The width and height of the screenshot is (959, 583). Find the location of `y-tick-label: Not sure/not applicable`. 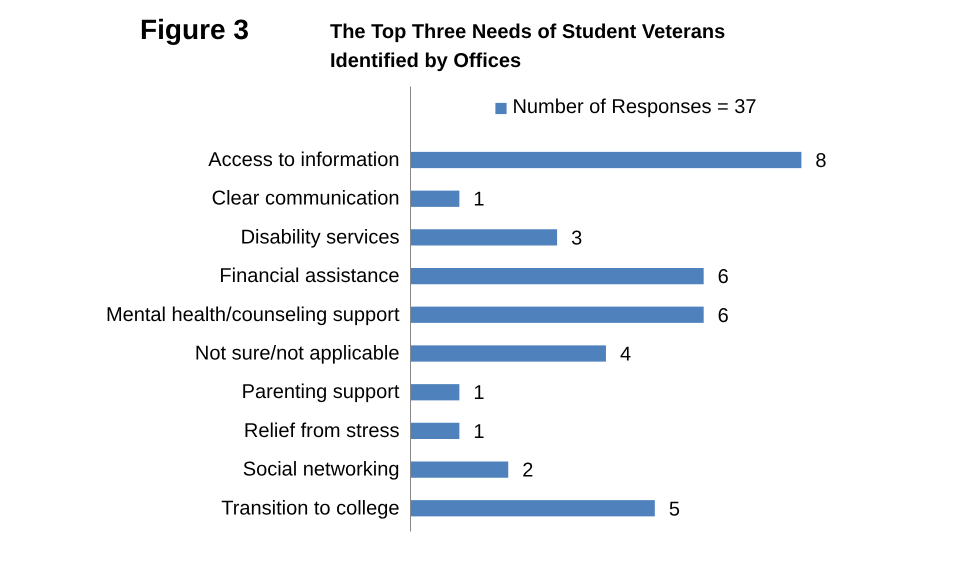

y-tick-label: Not sure/not applicable is located at coordinates (297, 353).